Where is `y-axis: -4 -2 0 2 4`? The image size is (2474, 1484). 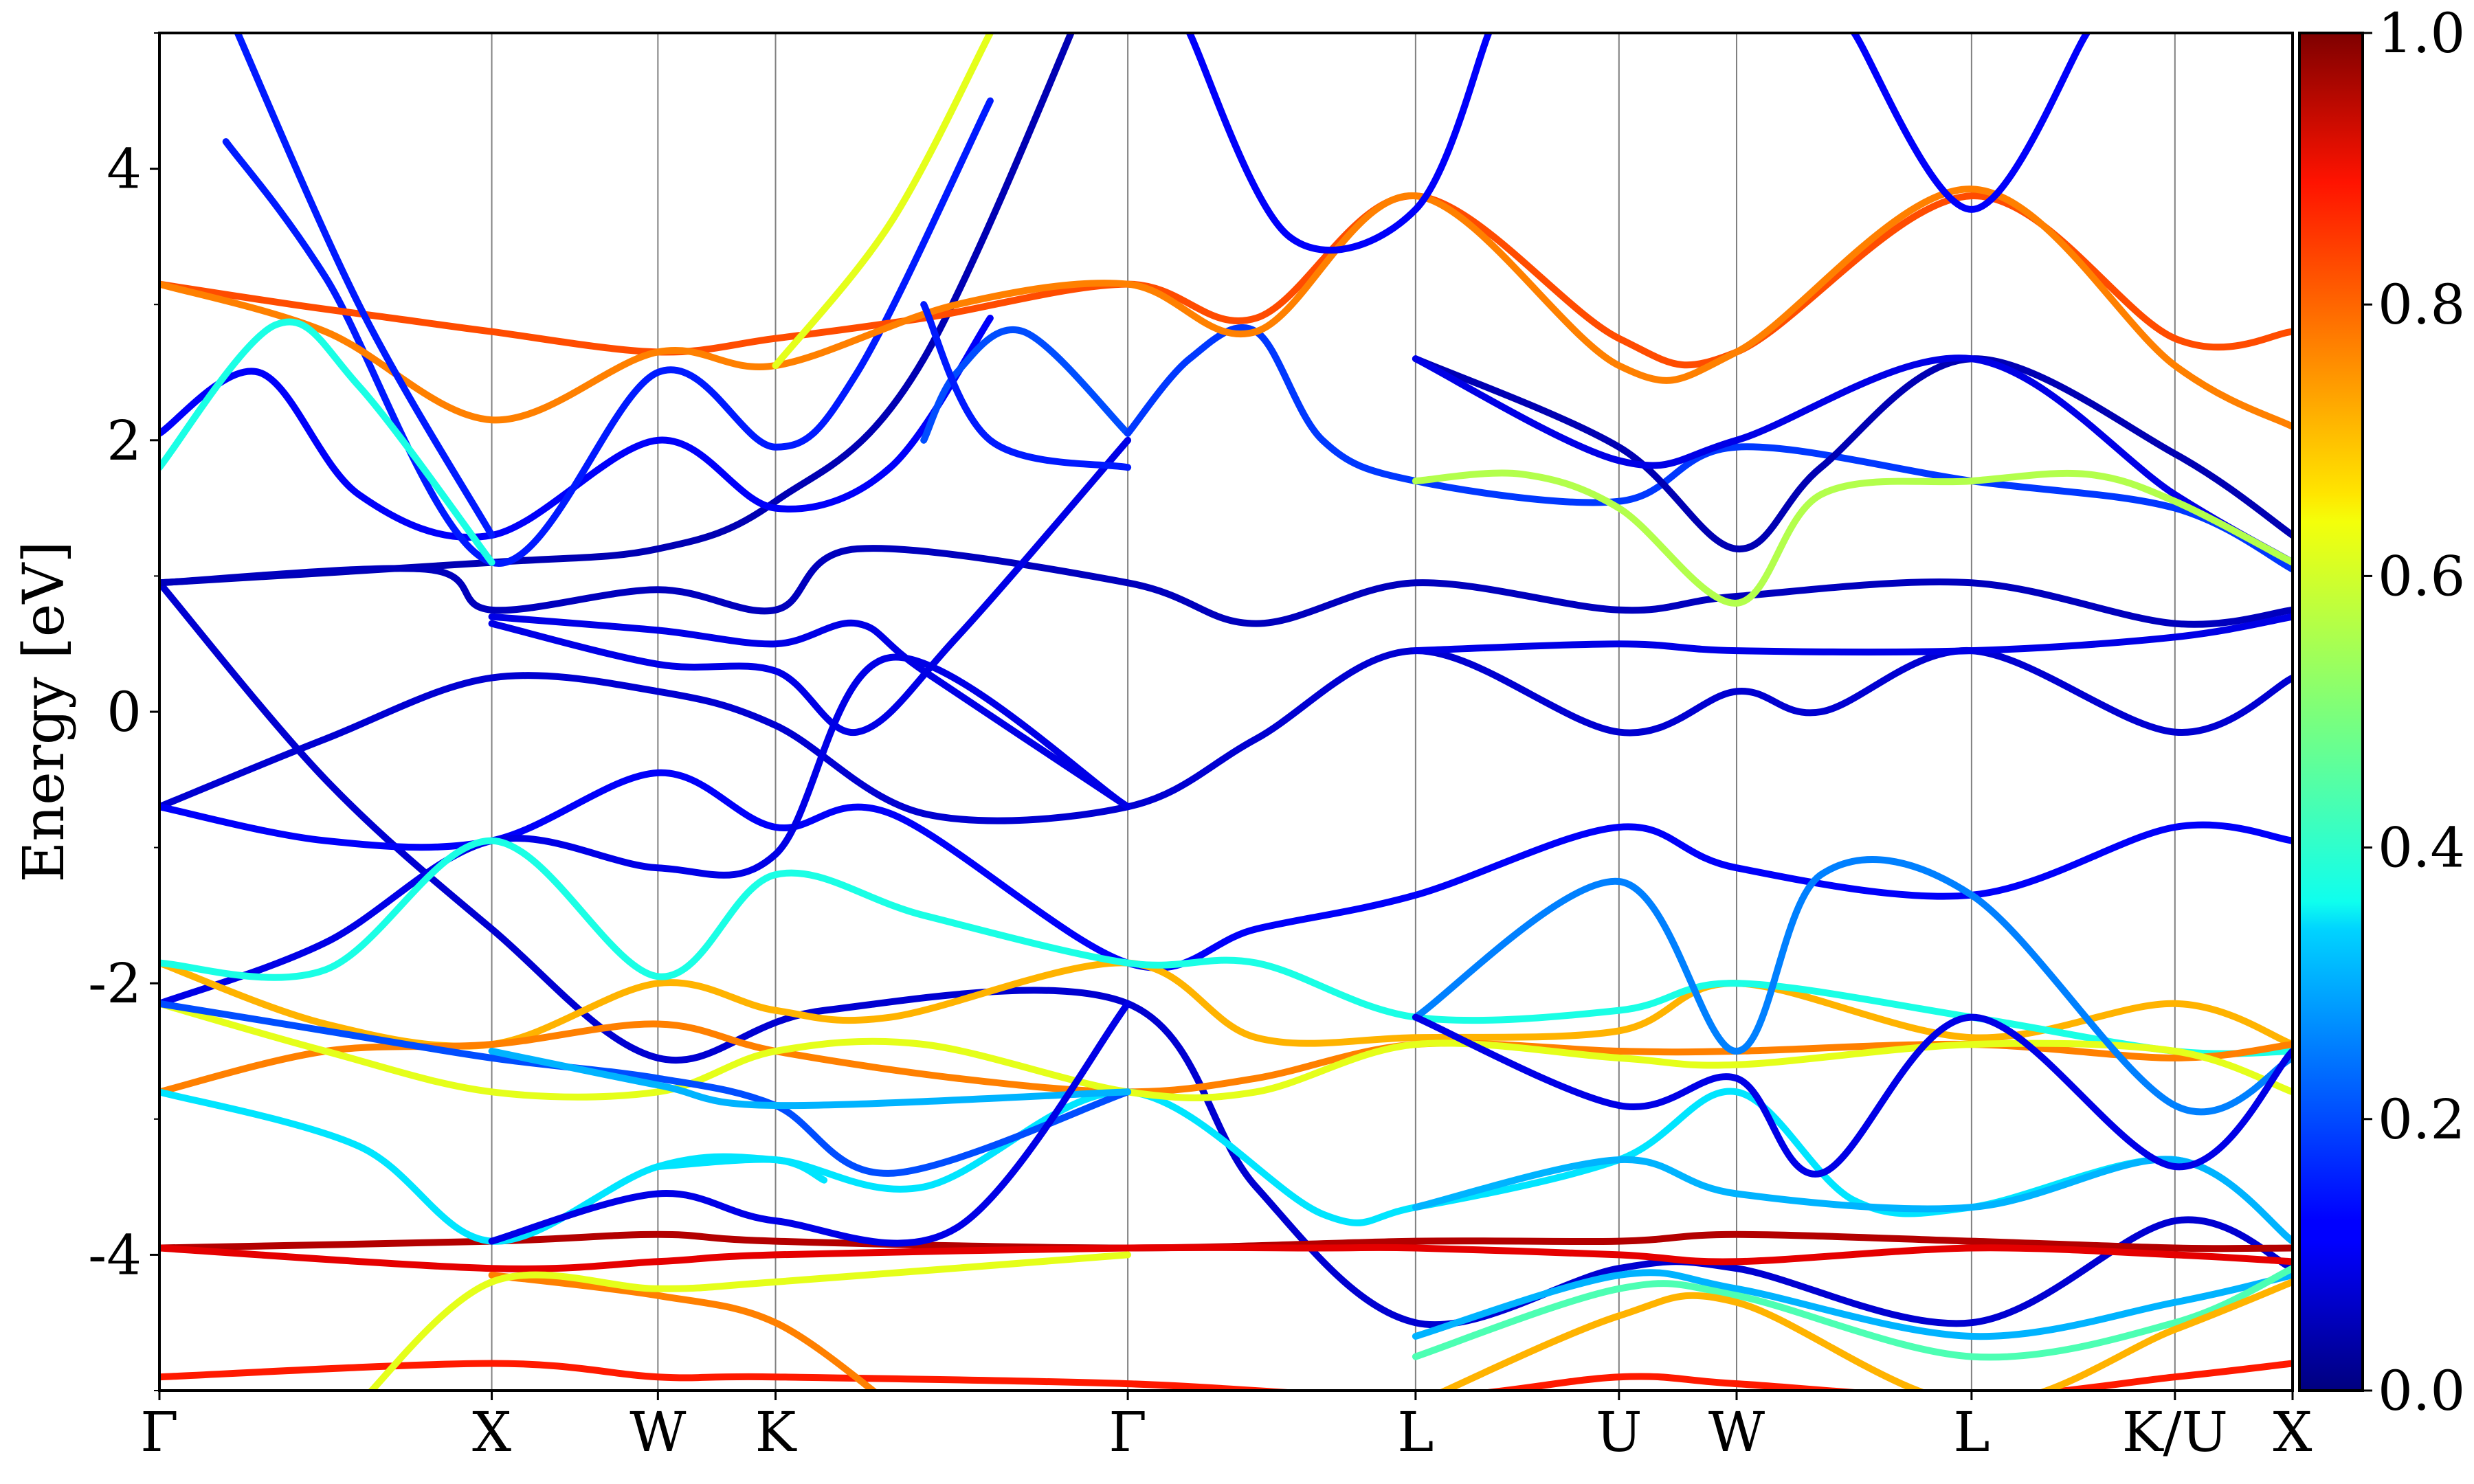
y-axis: -4 -2 0 2 4 is located at coordinates (123, 711).